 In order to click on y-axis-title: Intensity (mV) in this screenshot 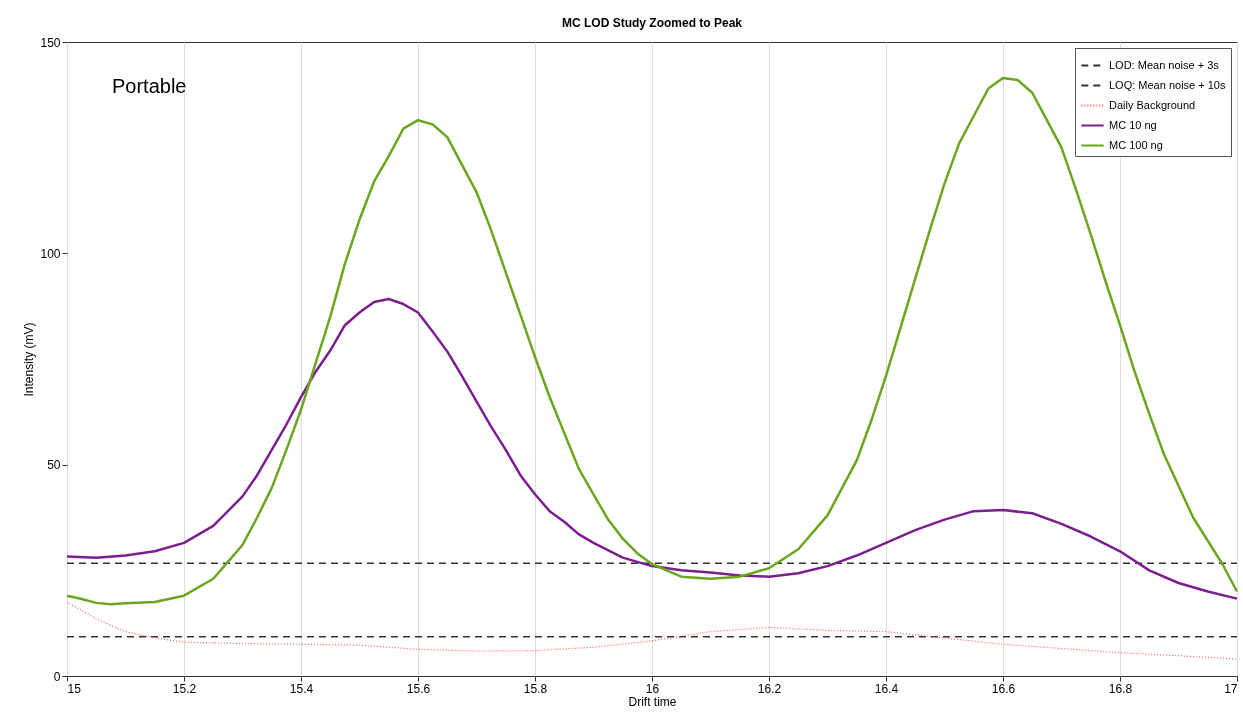, I will do `click(29, 359)`.